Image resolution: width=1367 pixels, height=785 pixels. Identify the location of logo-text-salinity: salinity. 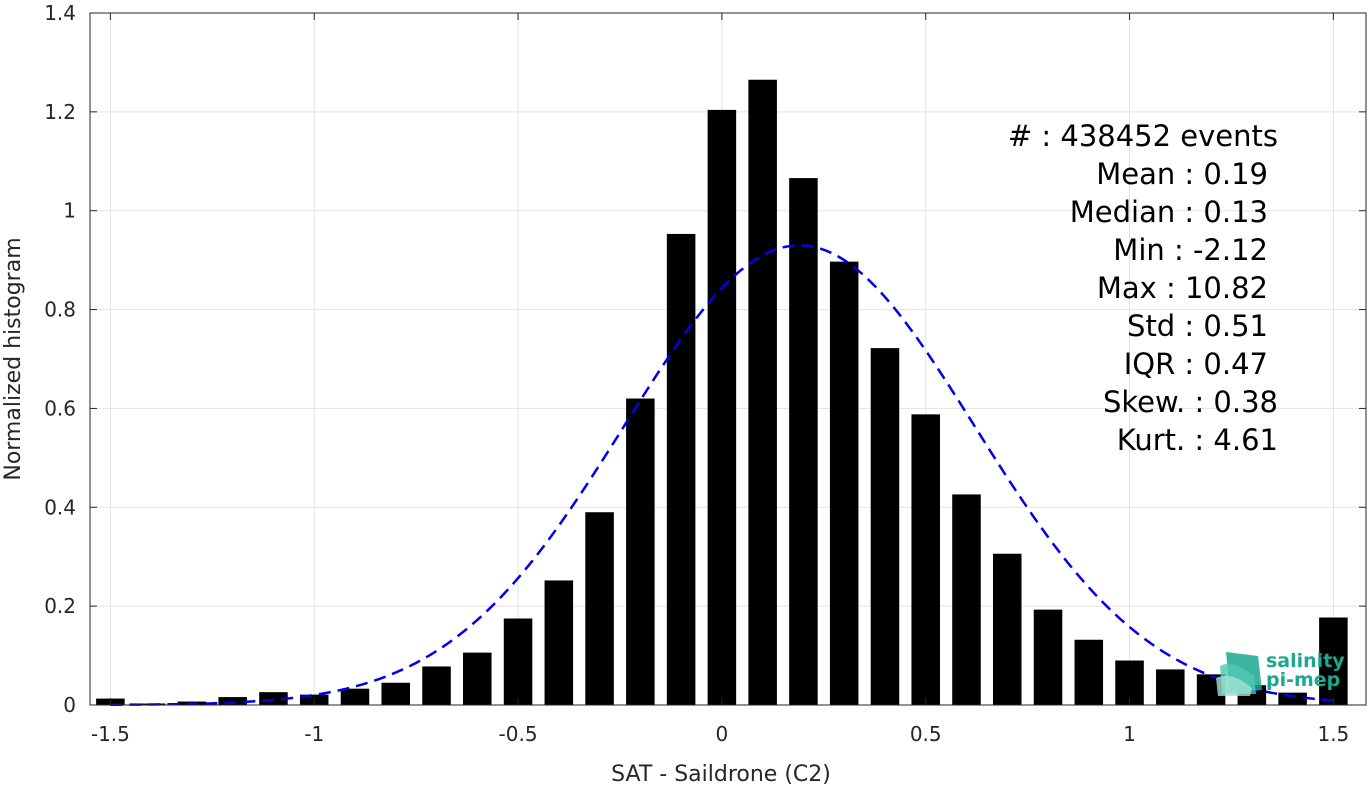
(1305, 661).